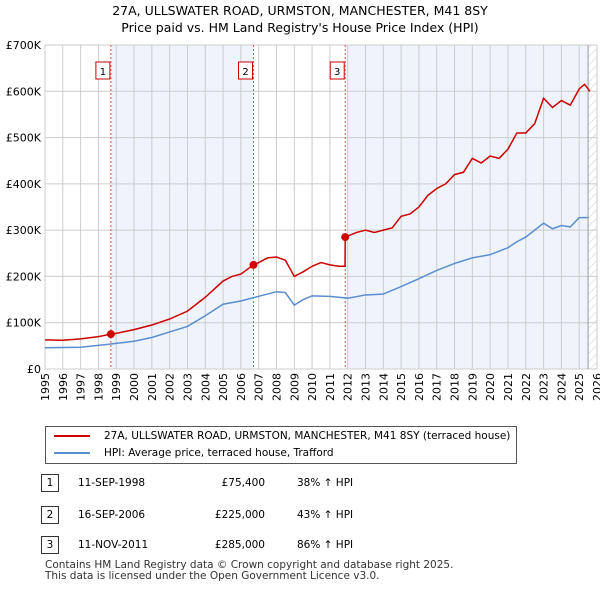  Describe the element at coordinates (24, 184) in the screenshot. I see `y-tick-label: £400K` at that location.